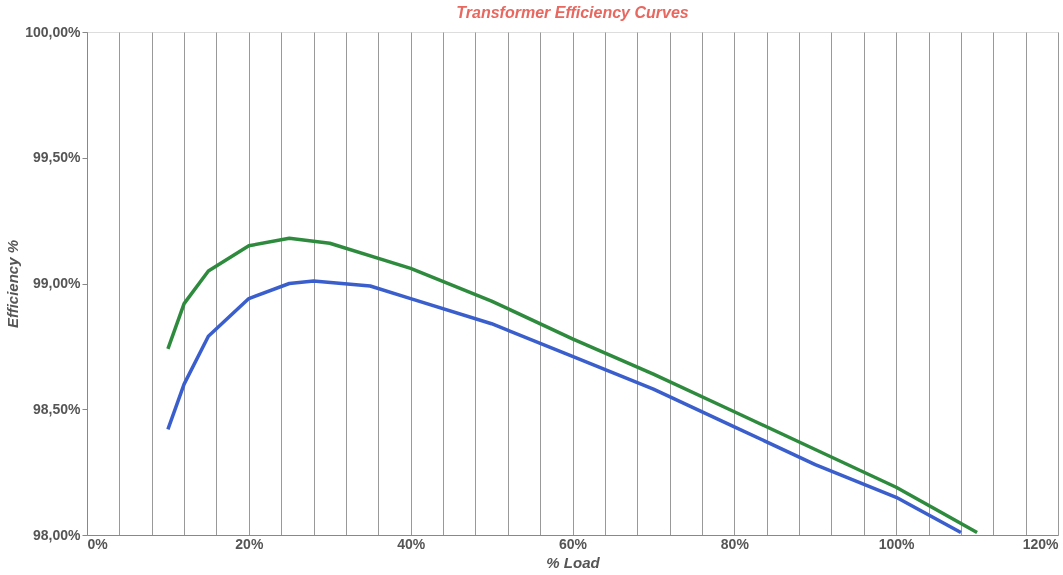  What do you see at coordinates (53, 31) in the screenshot?
I see `y-tick-label: 100,00%` at bounding box center [53, 31].